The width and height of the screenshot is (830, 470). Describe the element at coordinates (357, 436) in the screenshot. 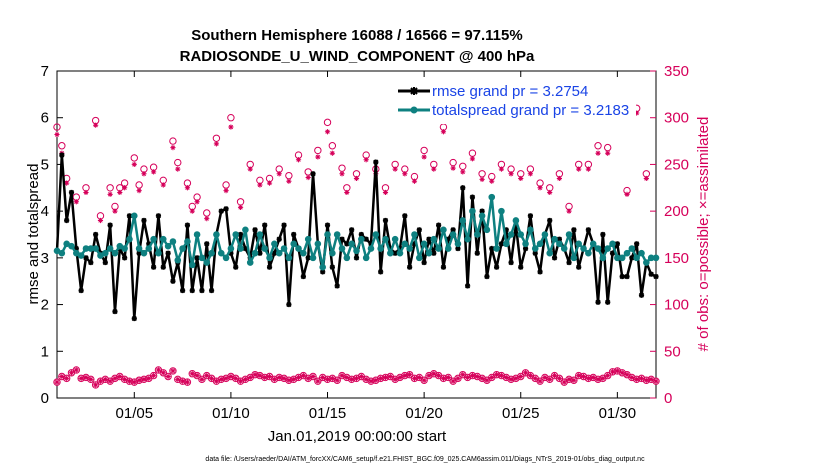

I see `x-axis-label: Jan.01,2019 00:00:00 start` at that location.